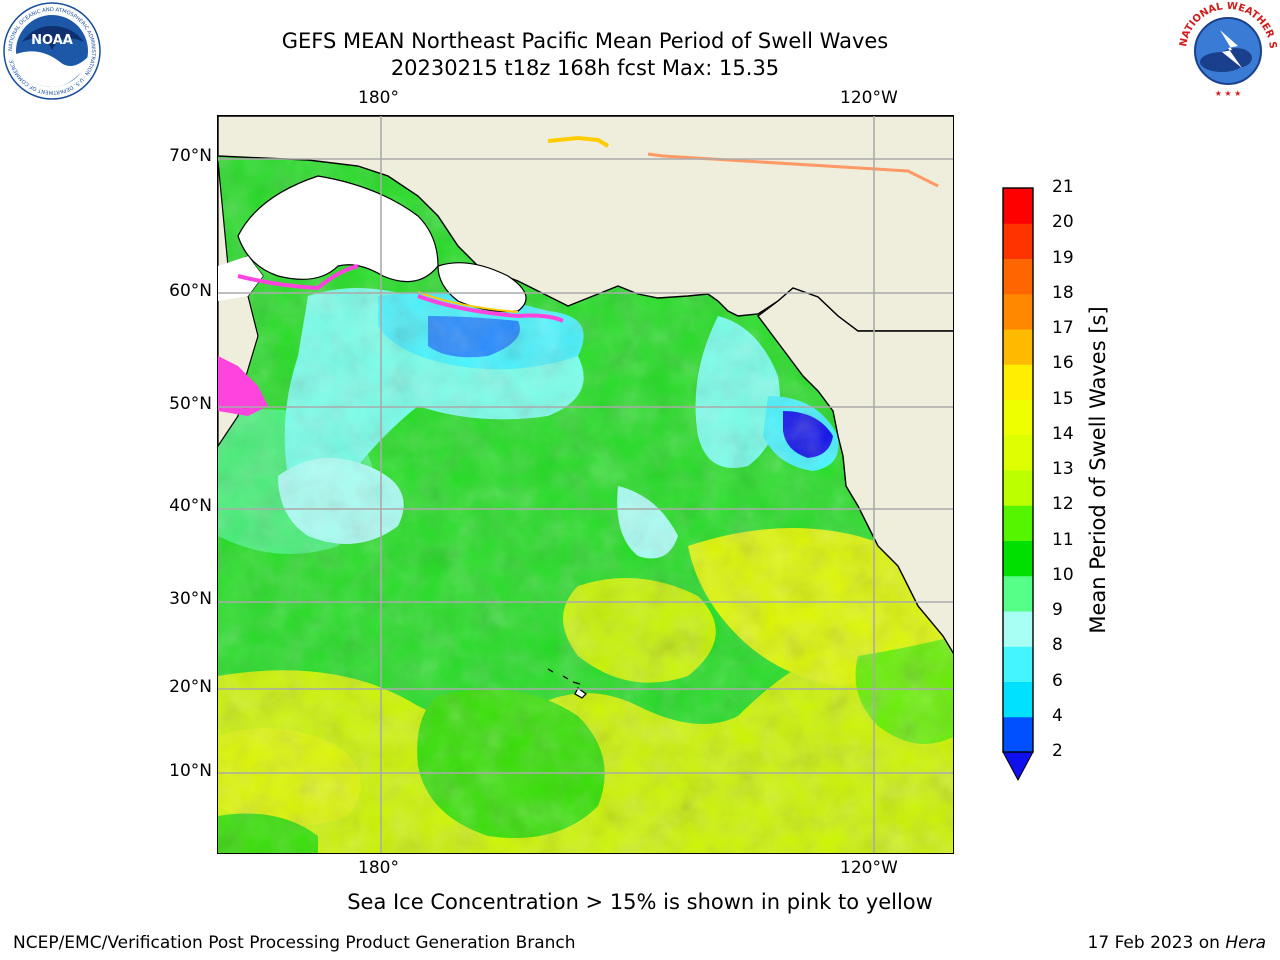 The image size is (1280, 960). I want to click on lon-label-bottom-120w: 120°W, so click(869, 868).